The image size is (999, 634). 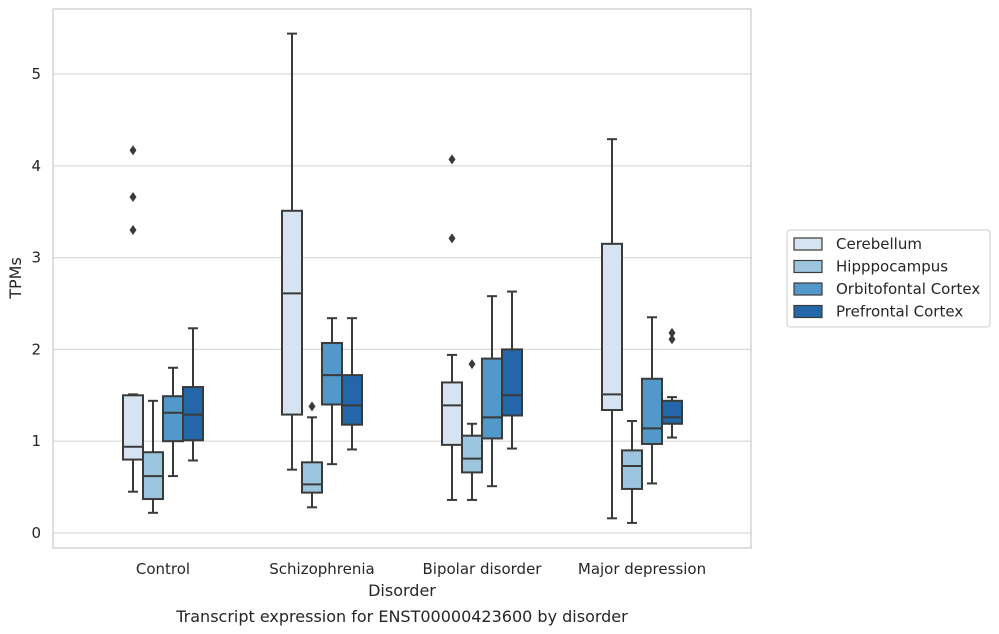 What do you see at coordinates (15, 278) in the screenshot?
I see `y-axis-label: TPMs` at bounding box center [15, 278].